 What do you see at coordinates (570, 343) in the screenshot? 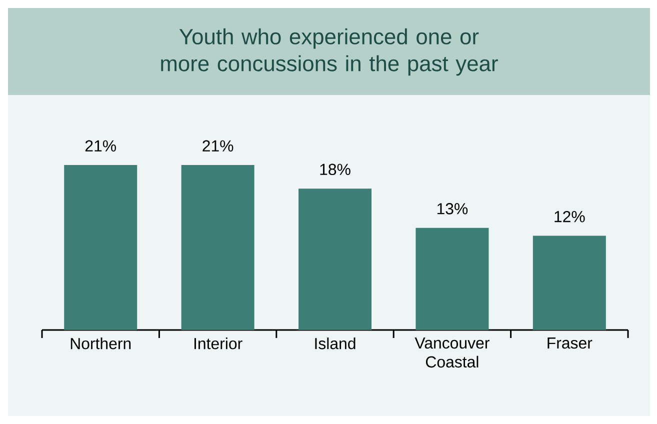
I see `x-tick-label: Fraser` at bounding box center [570, 343].